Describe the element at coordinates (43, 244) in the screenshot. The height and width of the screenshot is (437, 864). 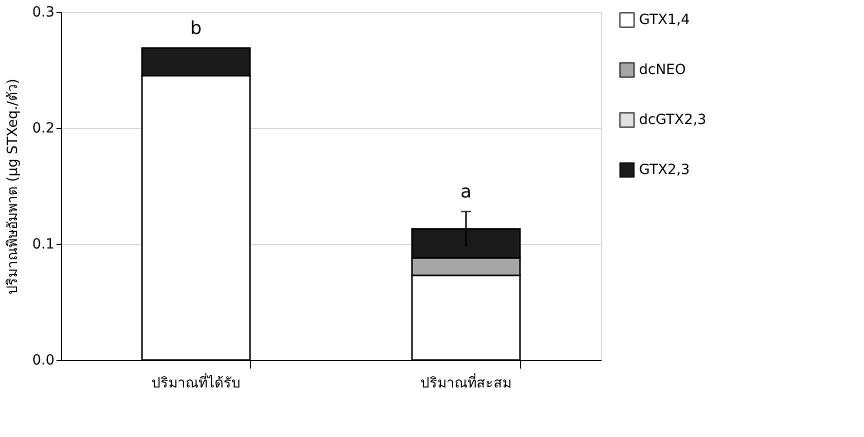
I see `y-tick-label: 0.1` at that location.